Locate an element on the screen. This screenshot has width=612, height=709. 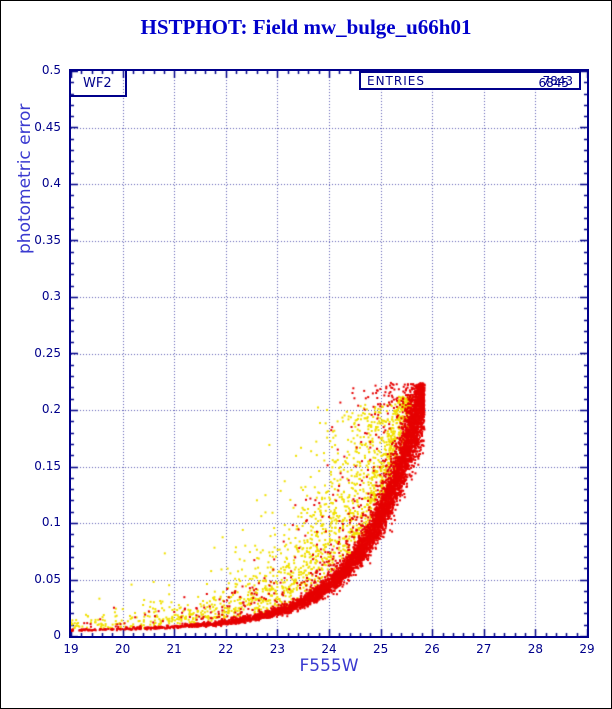
x-tick-label: 21 is located at coordinates (174, 649).